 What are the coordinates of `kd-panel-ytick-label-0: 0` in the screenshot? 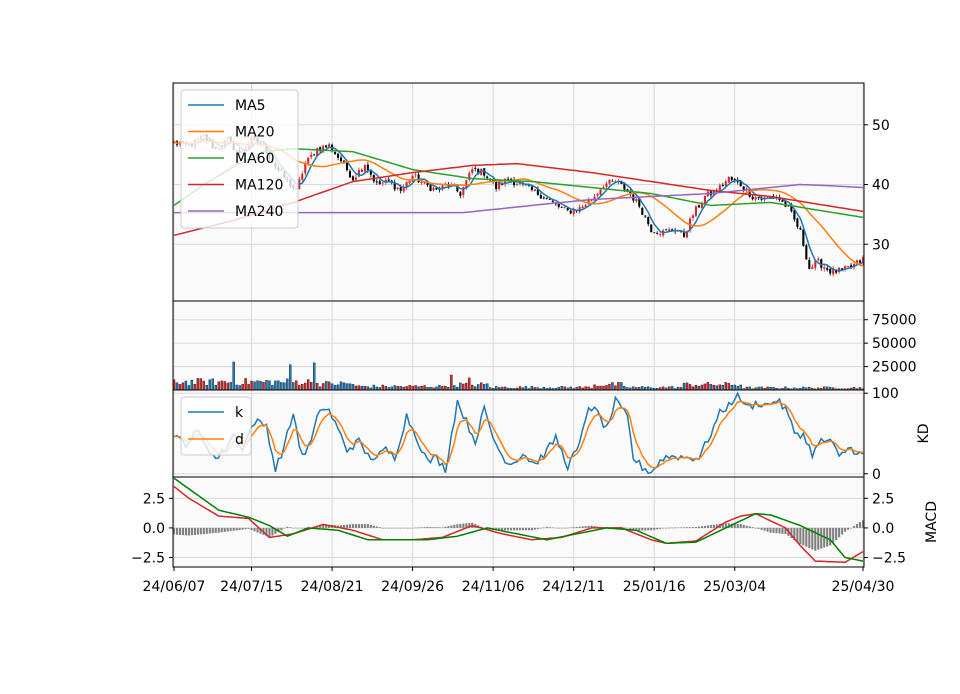 It's located at (876, 475).